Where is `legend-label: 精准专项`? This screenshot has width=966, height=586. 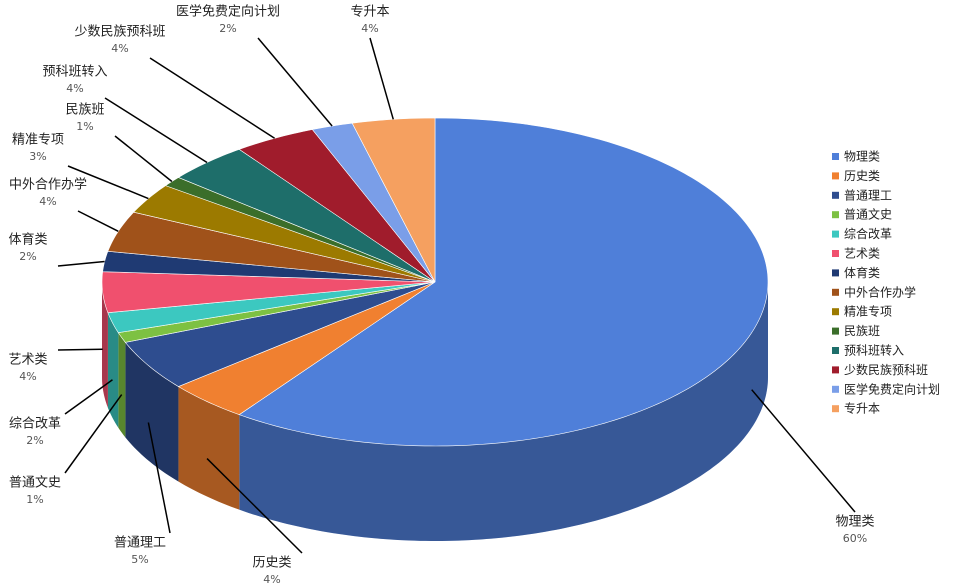 legend-label: 精准专项 is located at coordinates (868, 311).